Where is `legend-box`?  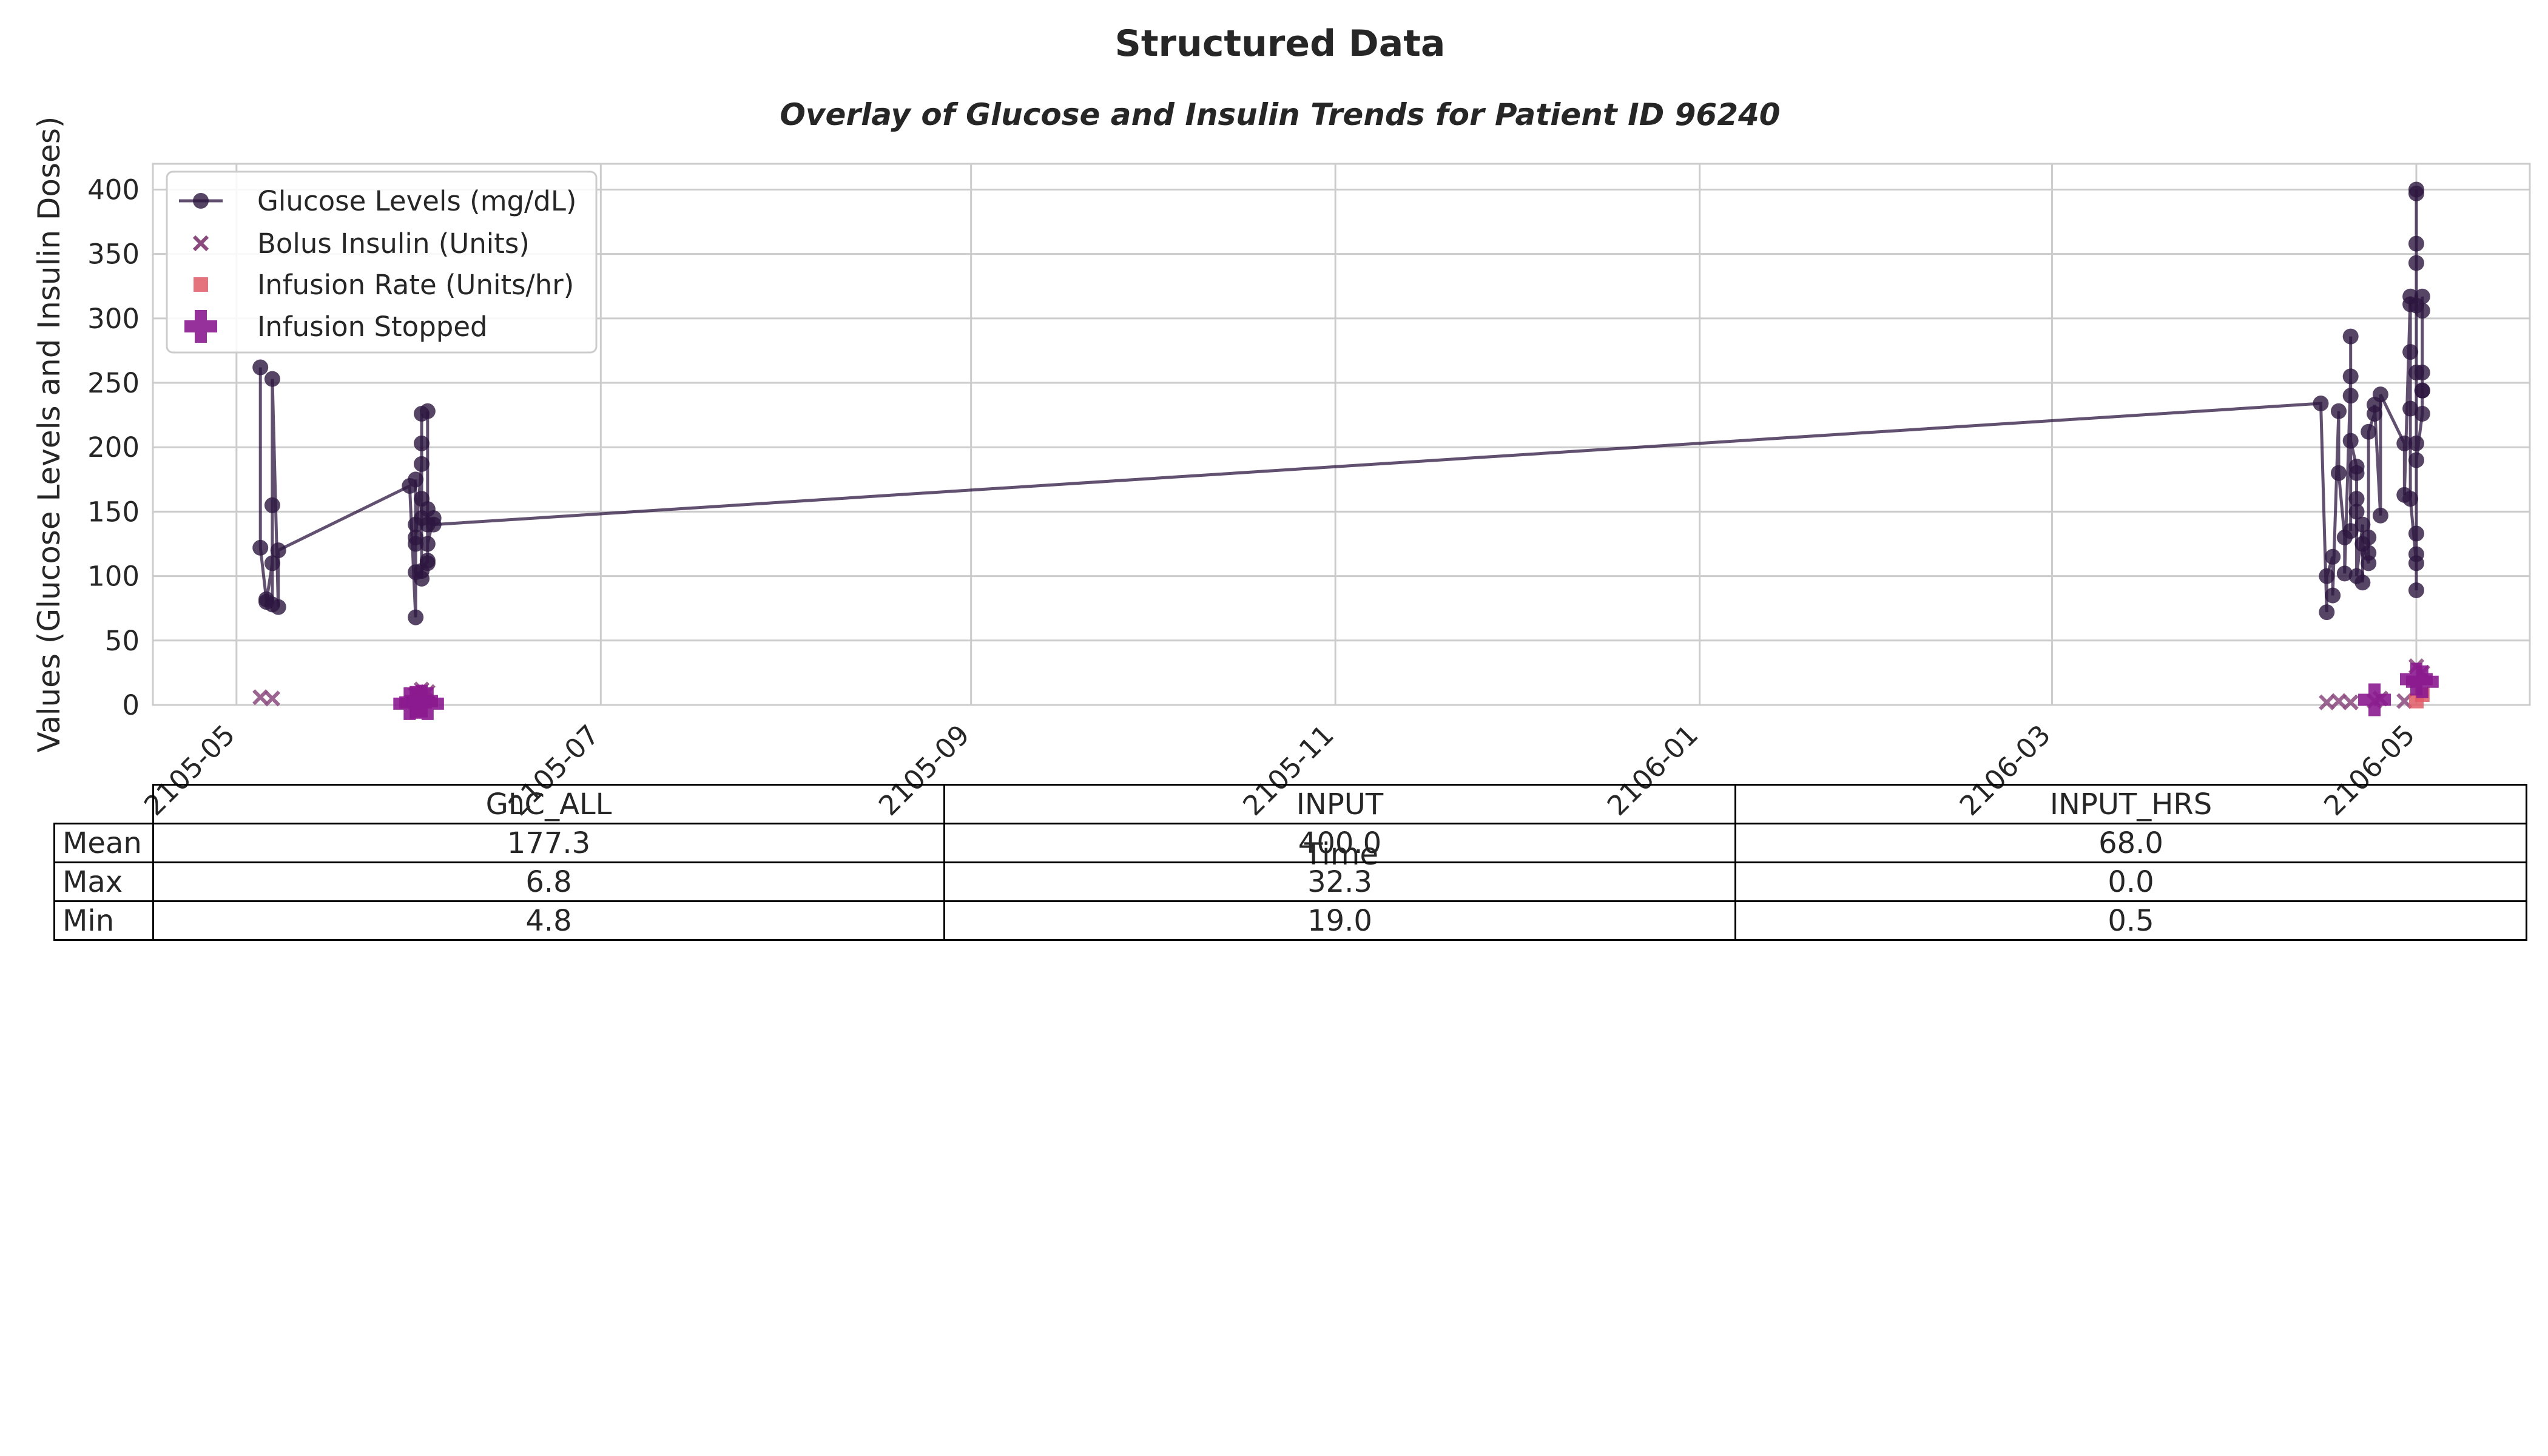
legend-box is located at coordinates (382, 262).